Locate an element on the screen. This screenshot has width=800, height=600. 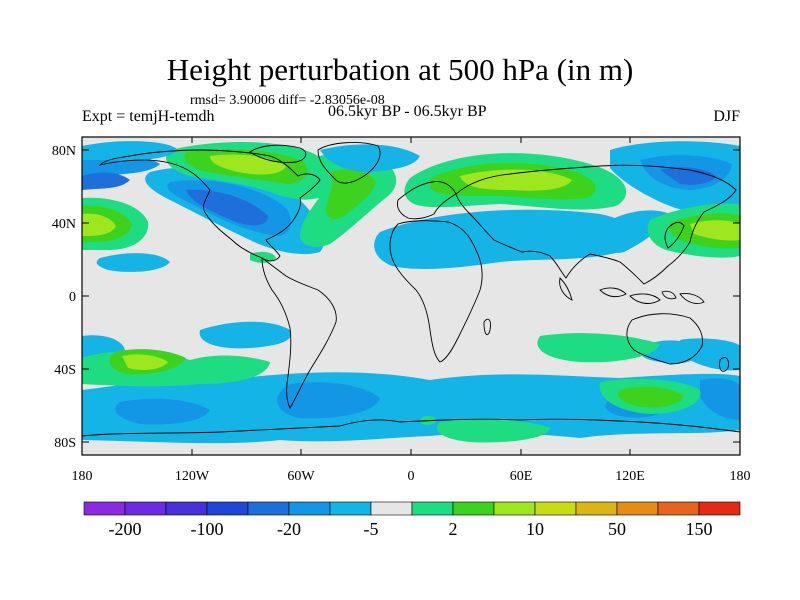
lon-tick-label: 120E is located at coordinates (630, 476).